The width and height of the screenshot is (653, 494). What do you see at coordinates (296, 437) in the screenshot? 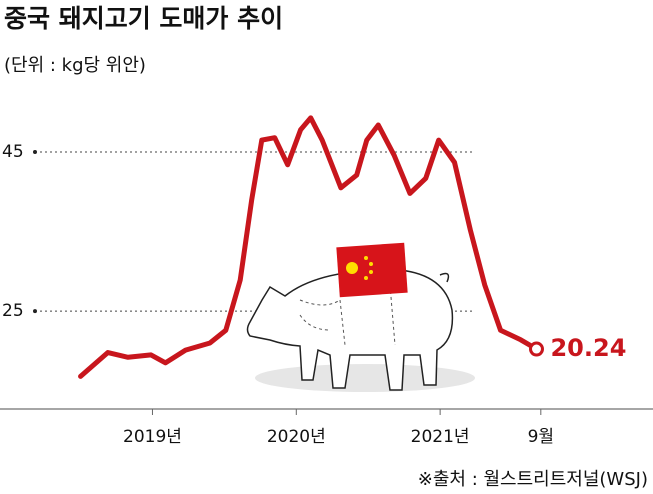
I see `x-tick-label: 2020년` at bounding box center [296, 437].